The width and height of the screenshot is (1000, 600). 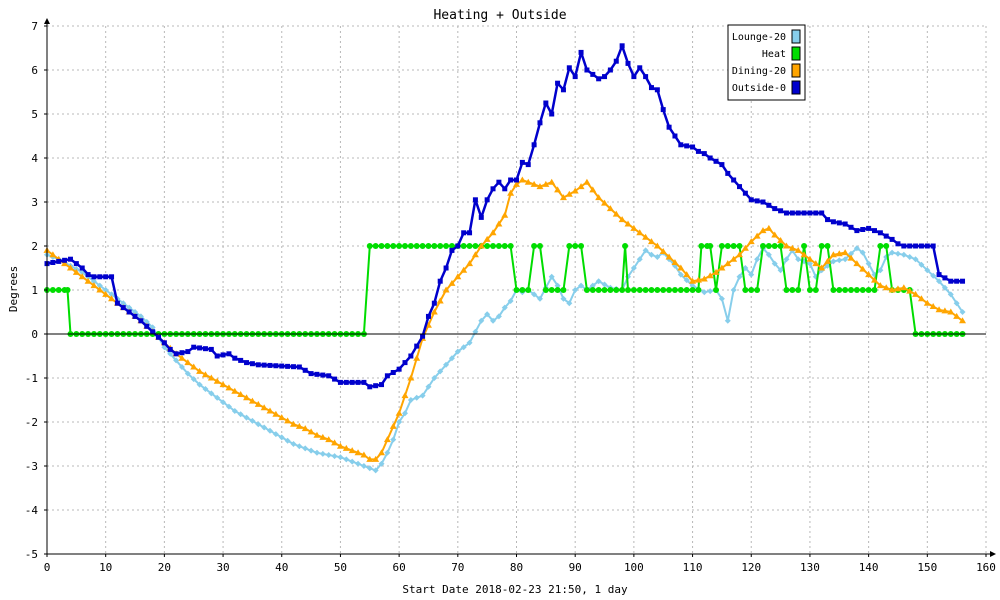 I want to click on legend-label-outside-0: Outside-0, so click(x=759, y=88).